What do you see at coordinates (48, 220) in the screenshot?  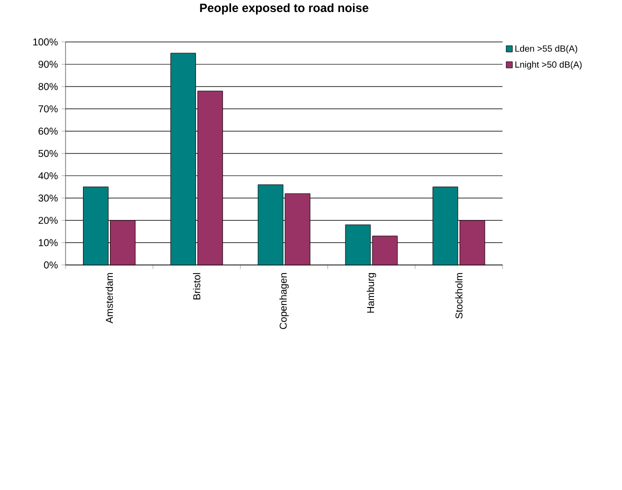 I see `y-tick-label: 20%` at bounding box center [48, 220].